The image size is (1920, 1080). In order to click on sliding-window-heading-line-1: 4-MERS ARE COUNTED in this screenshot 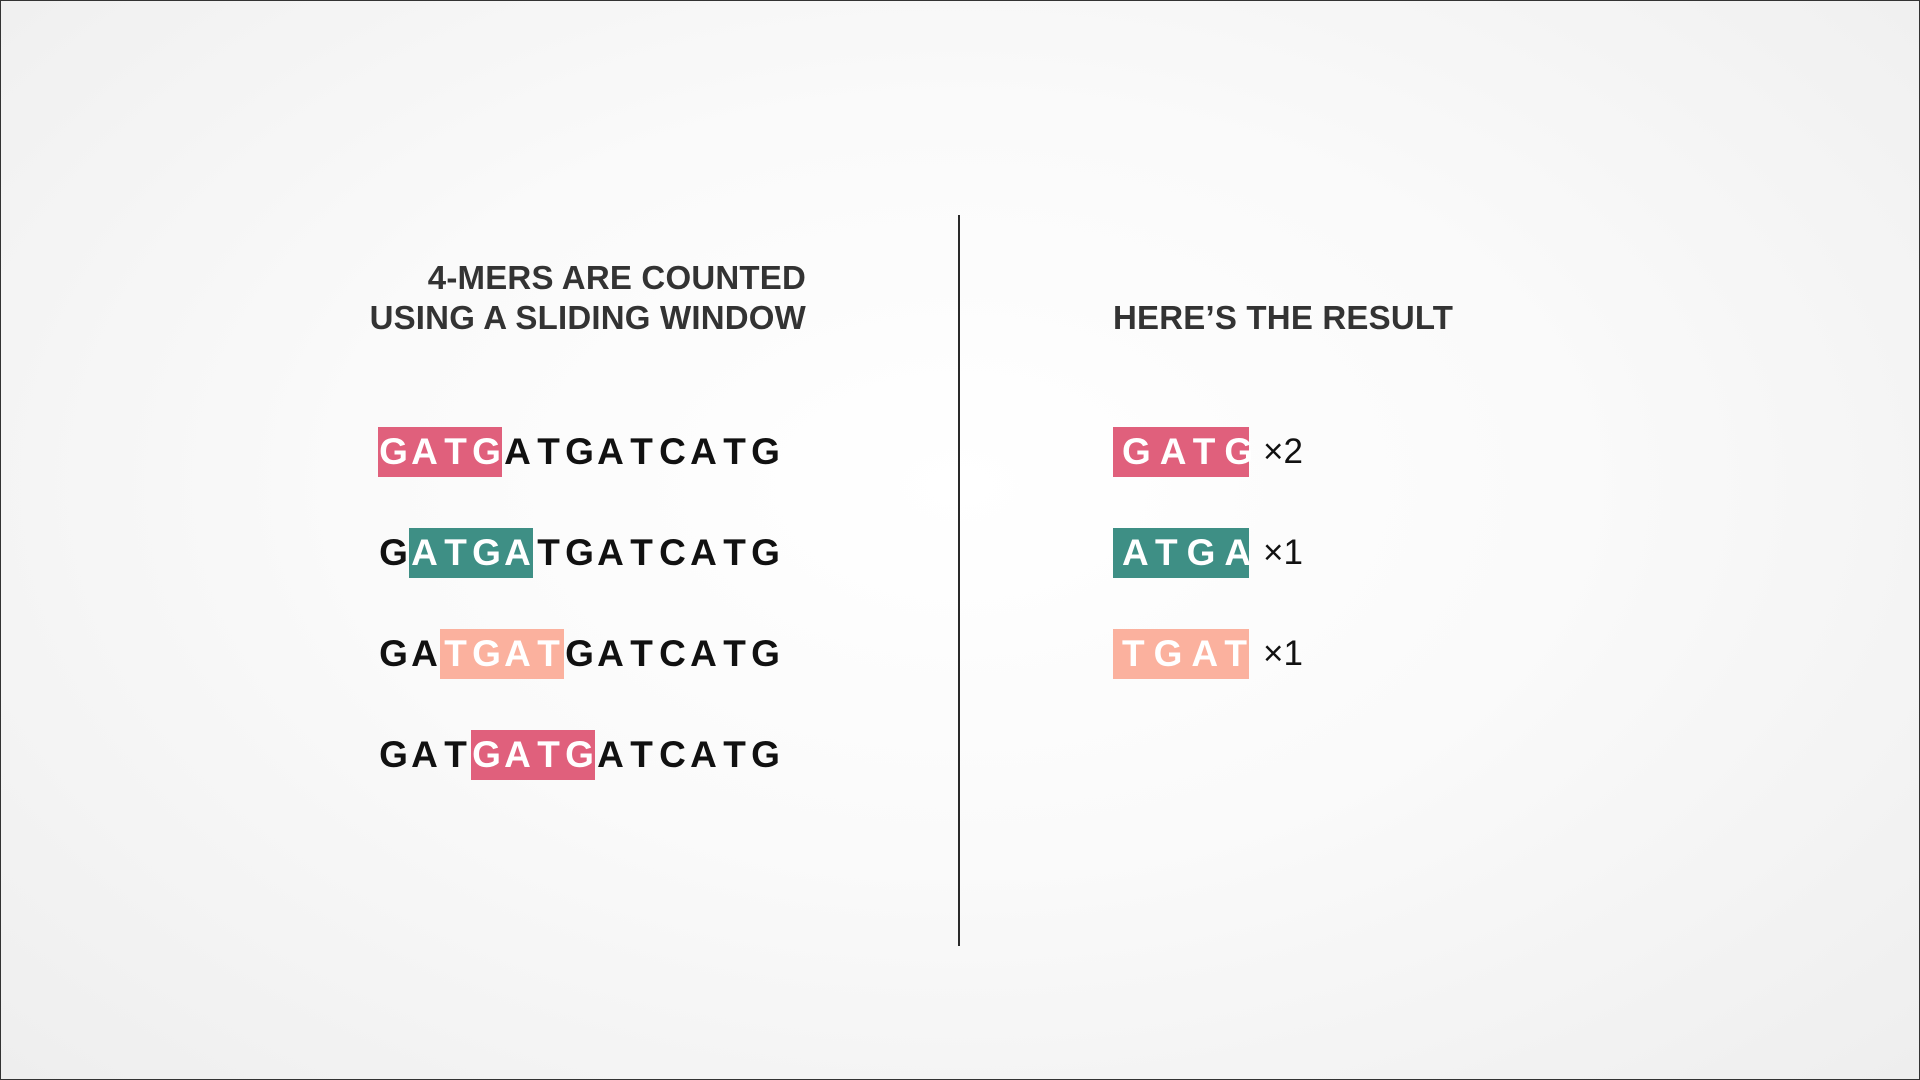, I will do `click(616, 277)`.